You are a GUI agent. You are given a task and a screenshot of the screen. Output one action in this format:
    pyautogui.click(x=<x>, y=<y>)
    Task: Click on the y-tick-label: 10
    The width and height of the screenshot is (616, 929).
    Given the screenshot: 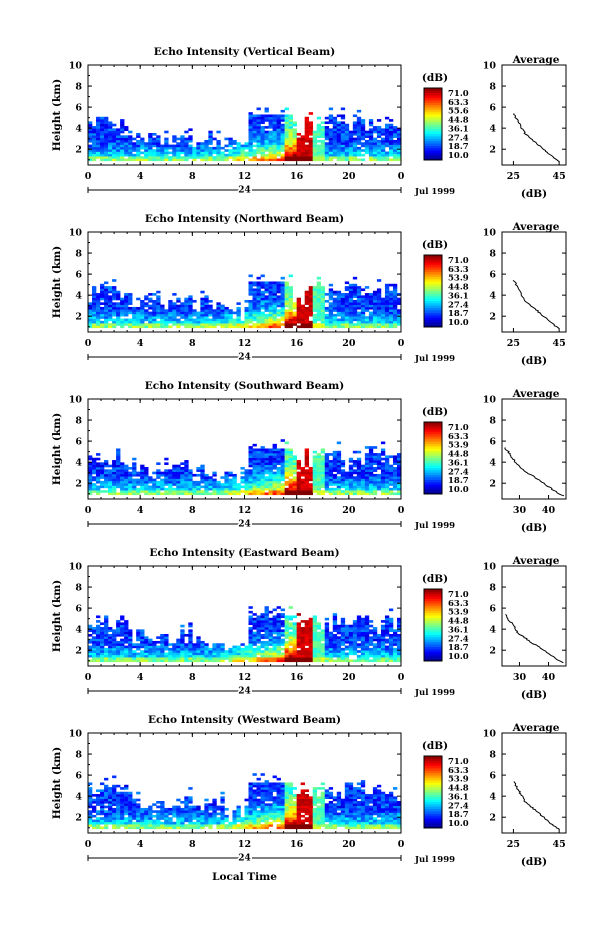 What is the action you would take?
    pyautogui.click(x=76, y=400)
    